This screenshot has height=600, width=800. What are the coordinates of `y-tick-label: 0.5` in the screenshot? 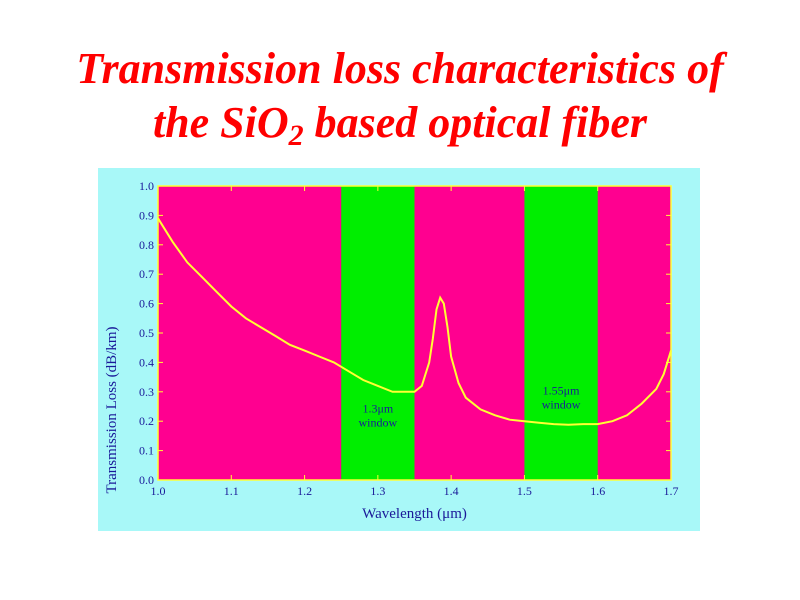 It's located at (146, 333).